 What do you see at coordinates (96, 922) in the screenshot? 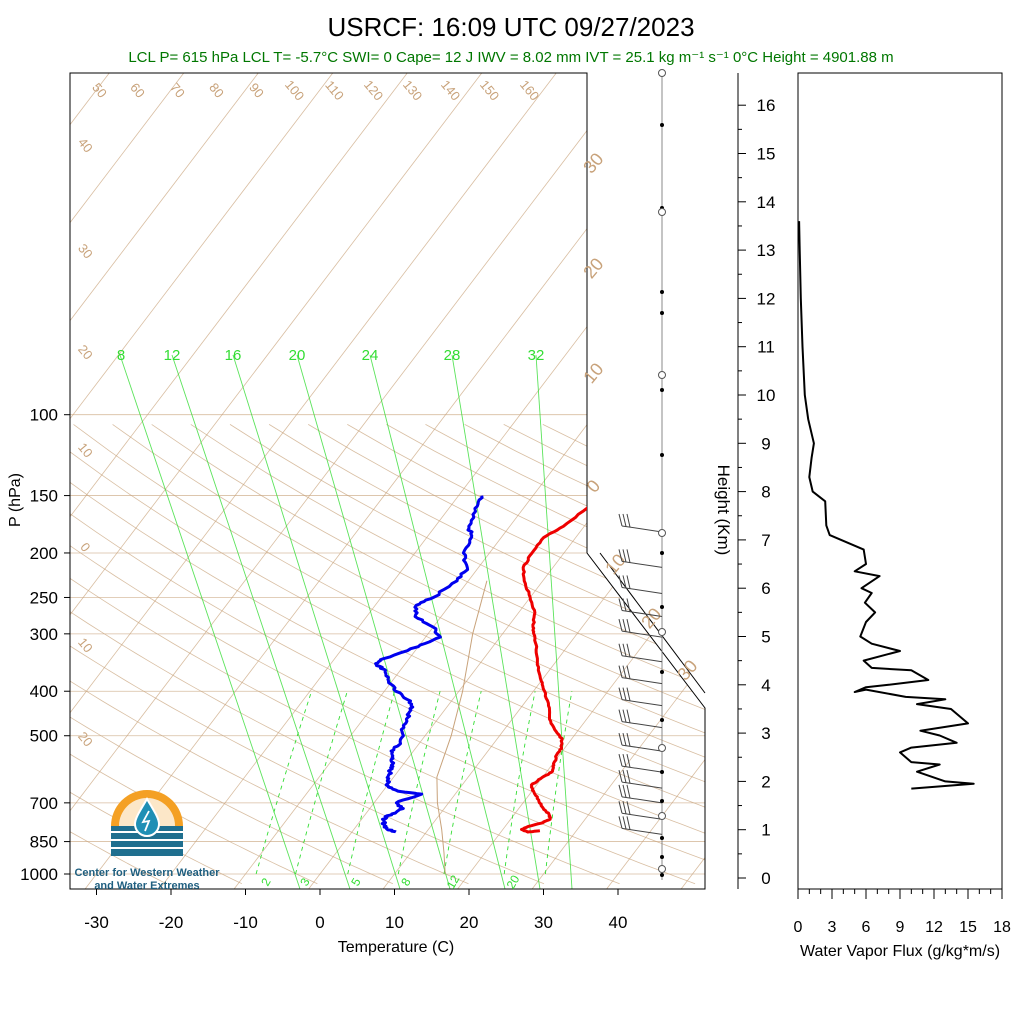
I see `x-tick-label: -30` at bounding box center [96, 922].